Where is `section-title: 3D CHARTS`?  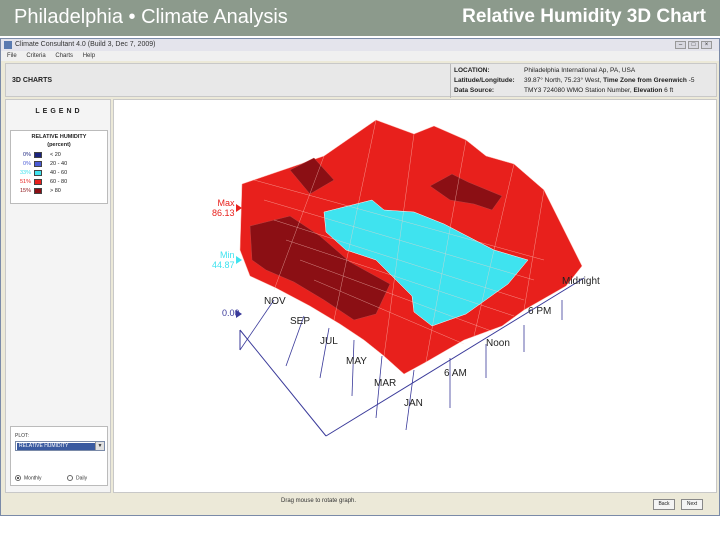 section-title: 3D CHARTS is located at coordinates (32, 80).